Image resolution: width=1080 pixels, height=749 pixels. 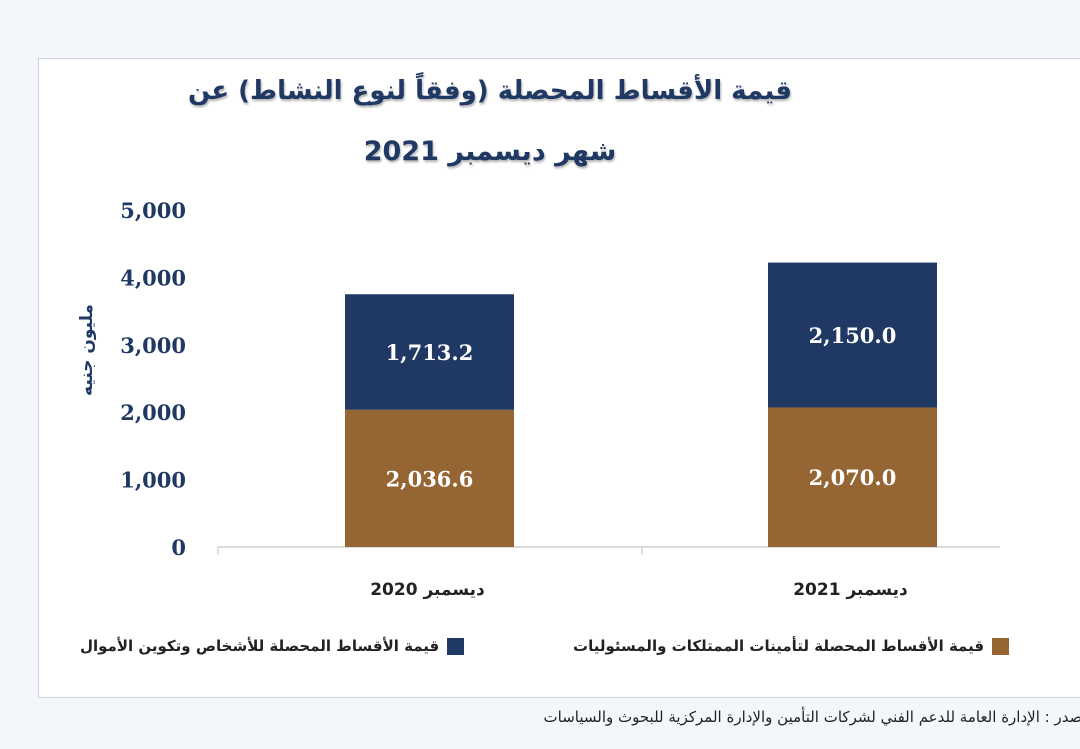 I want to click on data-label: 1,713.2, so click(x=430, y=352).